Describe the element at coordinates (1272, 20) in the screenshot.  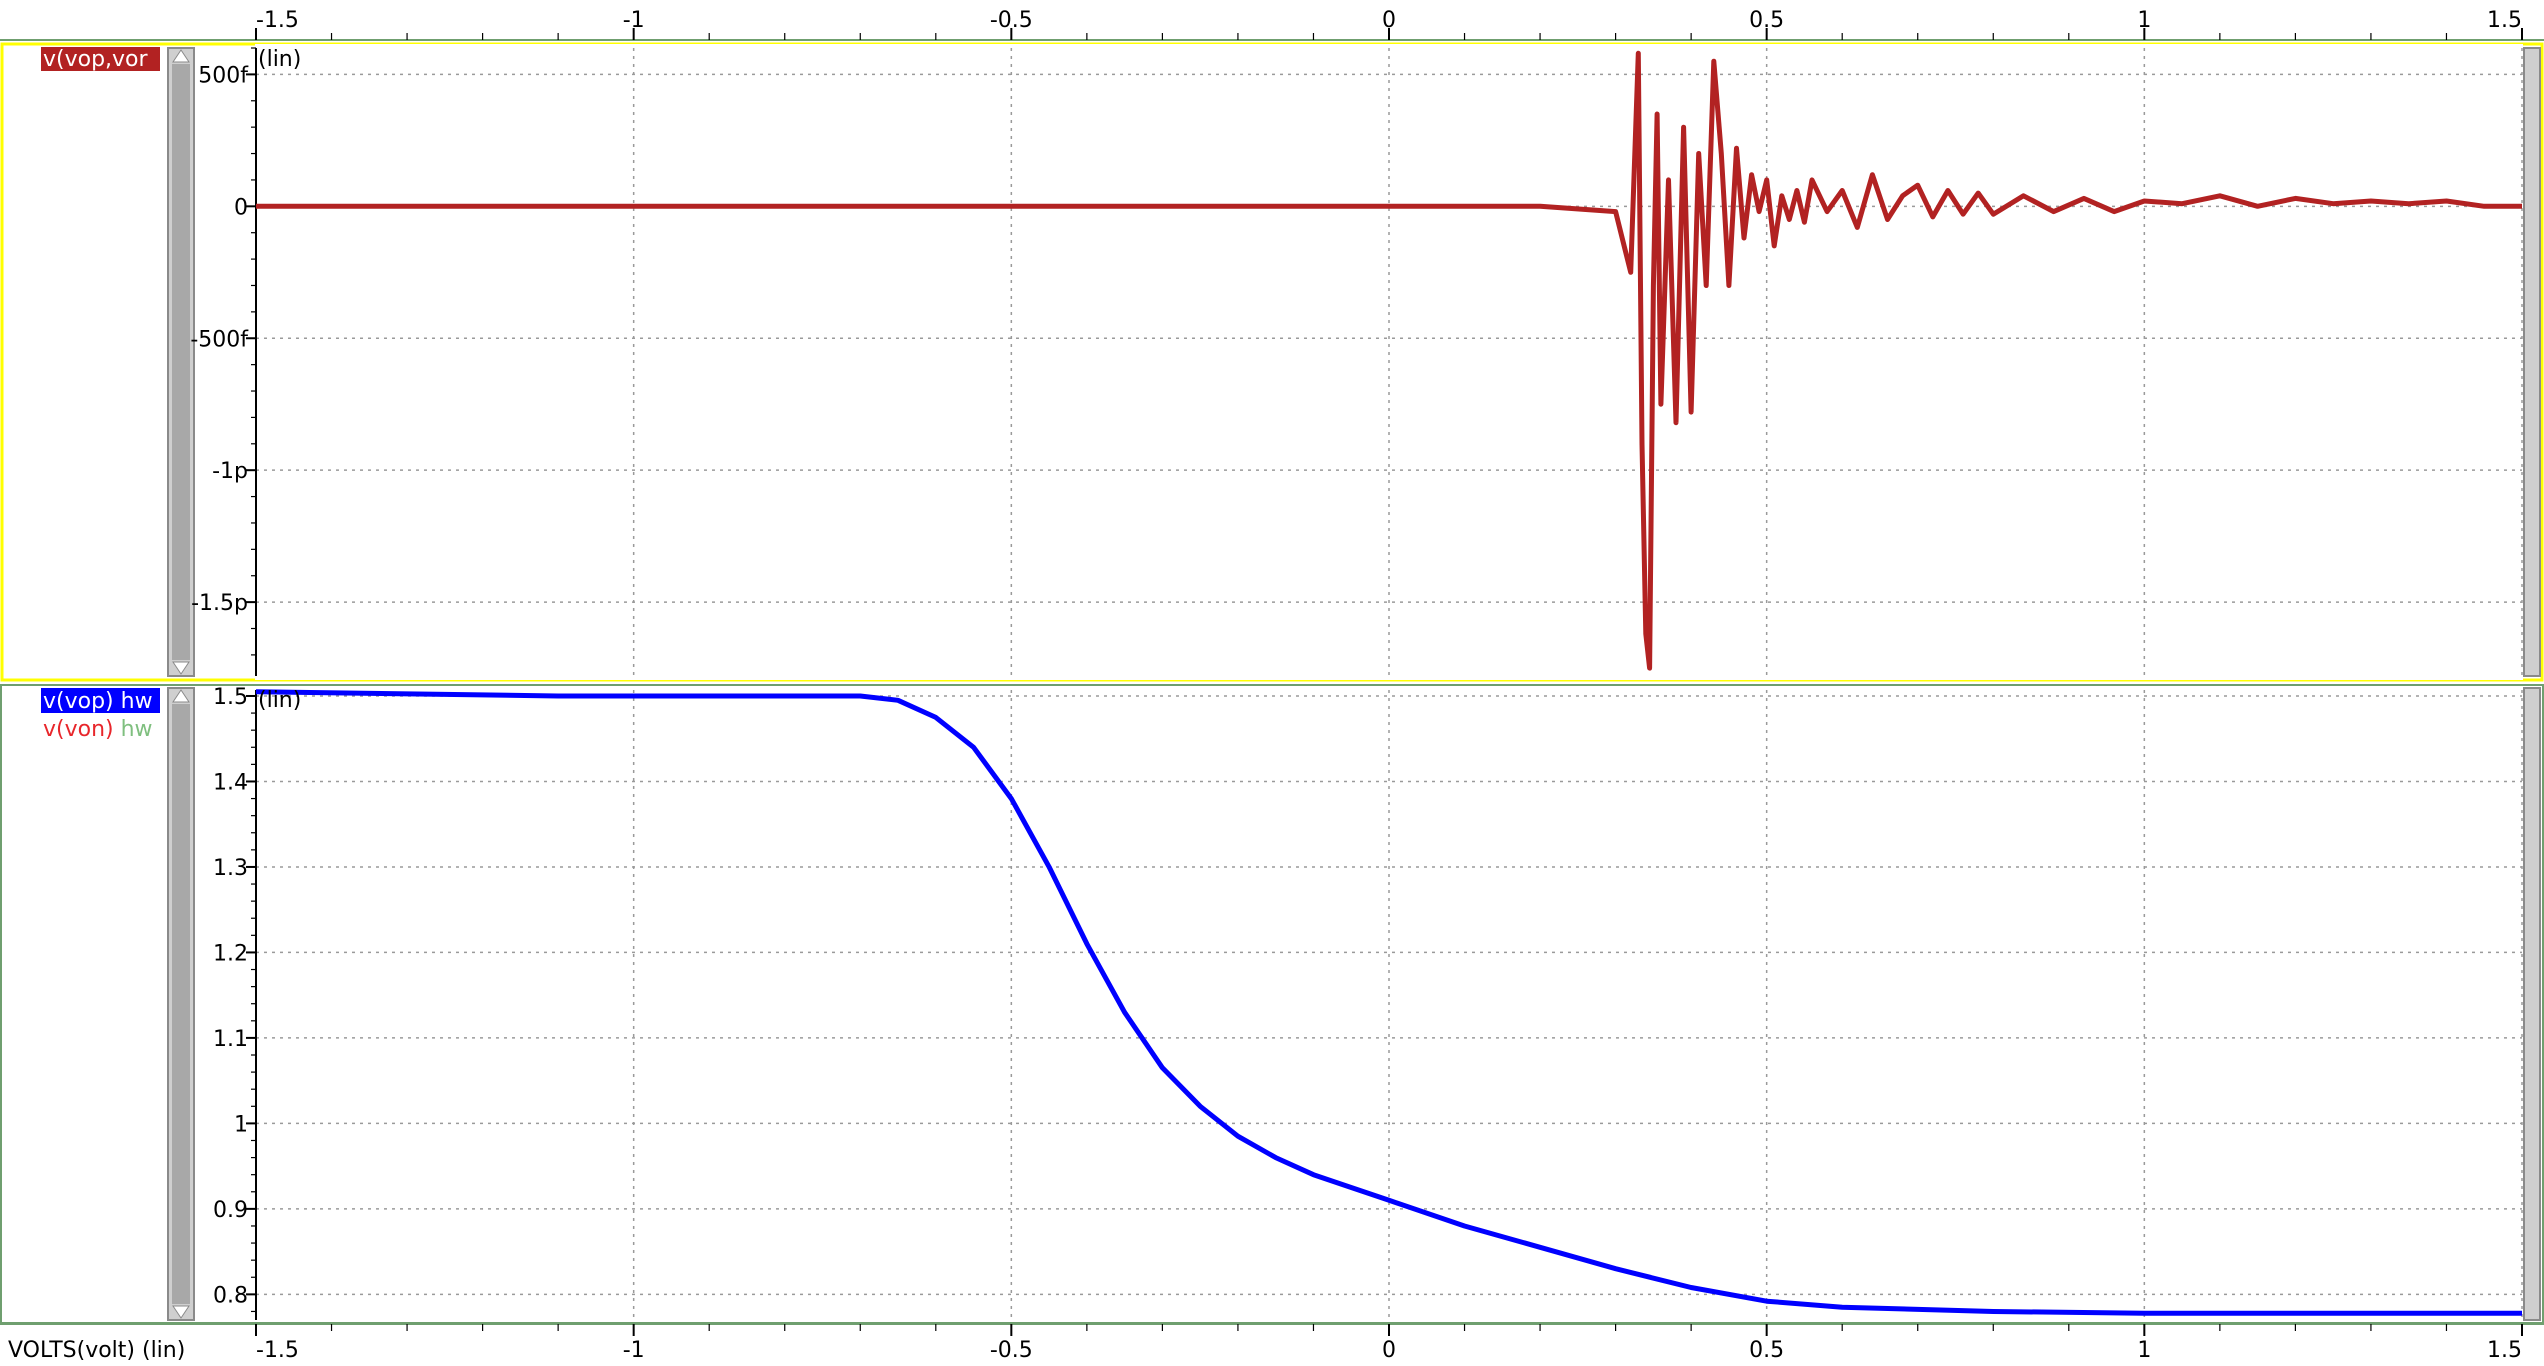
I see `top-axis-bar` at that location.